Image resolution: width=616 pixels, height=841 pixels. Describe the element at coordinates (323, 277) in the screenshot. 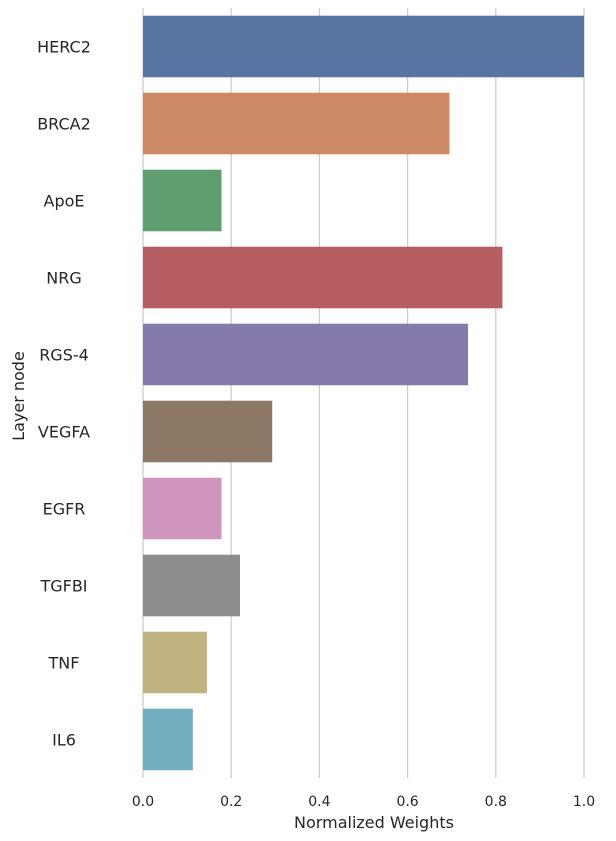

I see `bar-nrg` at that location.